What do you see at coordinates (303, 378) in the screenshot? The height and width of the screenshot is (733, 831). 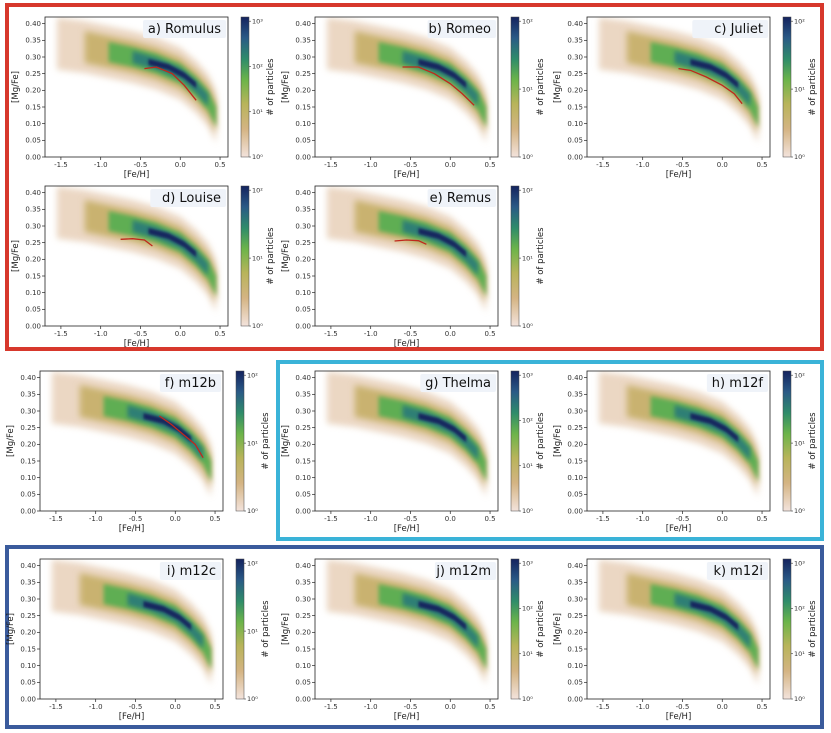 I see `y-tick-label: 0.40` at bounding box center [303, 378].